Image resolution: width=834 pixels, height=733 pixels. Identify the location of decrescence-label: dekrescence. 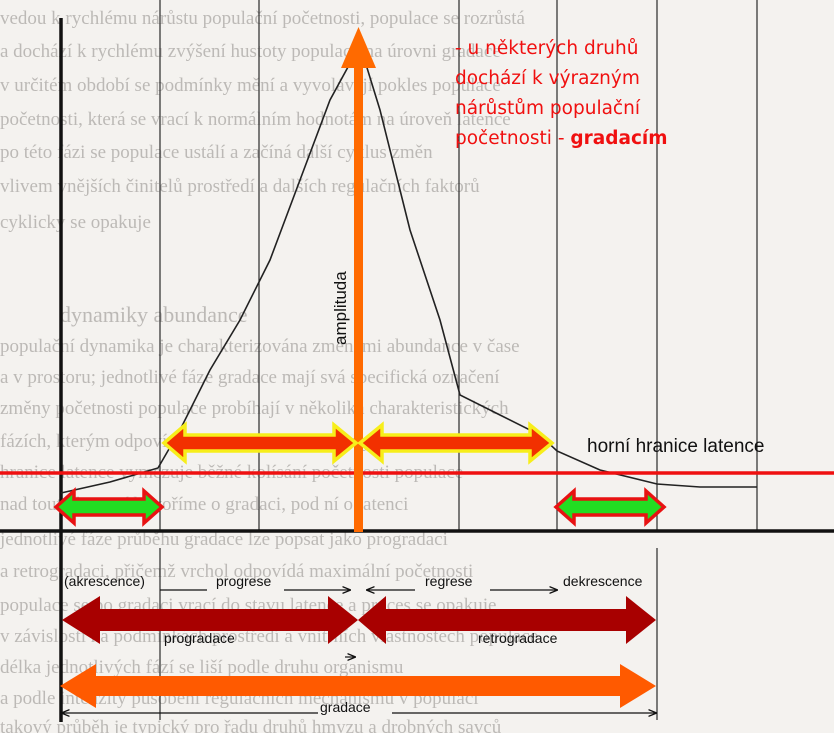
(603, 581).